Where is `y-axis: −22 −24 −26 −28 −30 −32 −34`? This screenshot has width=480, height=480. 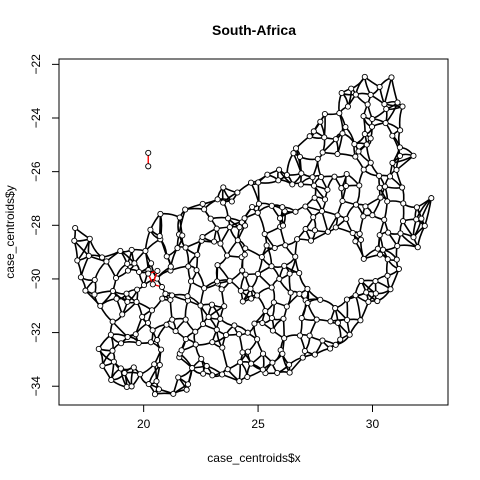
y-axis: −22 −24 −26 −28 −30 −32 −34 is located at coordinates (44, 225).